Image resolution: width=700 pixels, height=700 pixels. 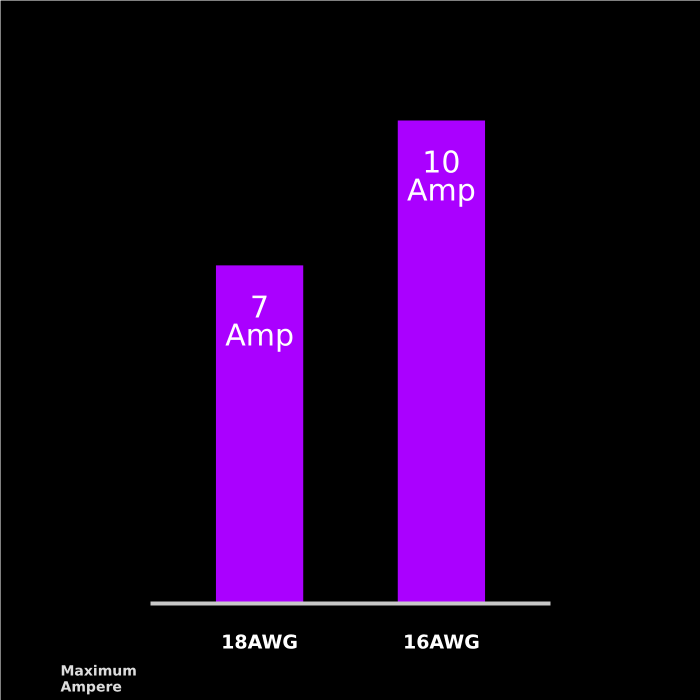 I want to click on x-tick-label: 18AWG, so click(x=259, y=643).